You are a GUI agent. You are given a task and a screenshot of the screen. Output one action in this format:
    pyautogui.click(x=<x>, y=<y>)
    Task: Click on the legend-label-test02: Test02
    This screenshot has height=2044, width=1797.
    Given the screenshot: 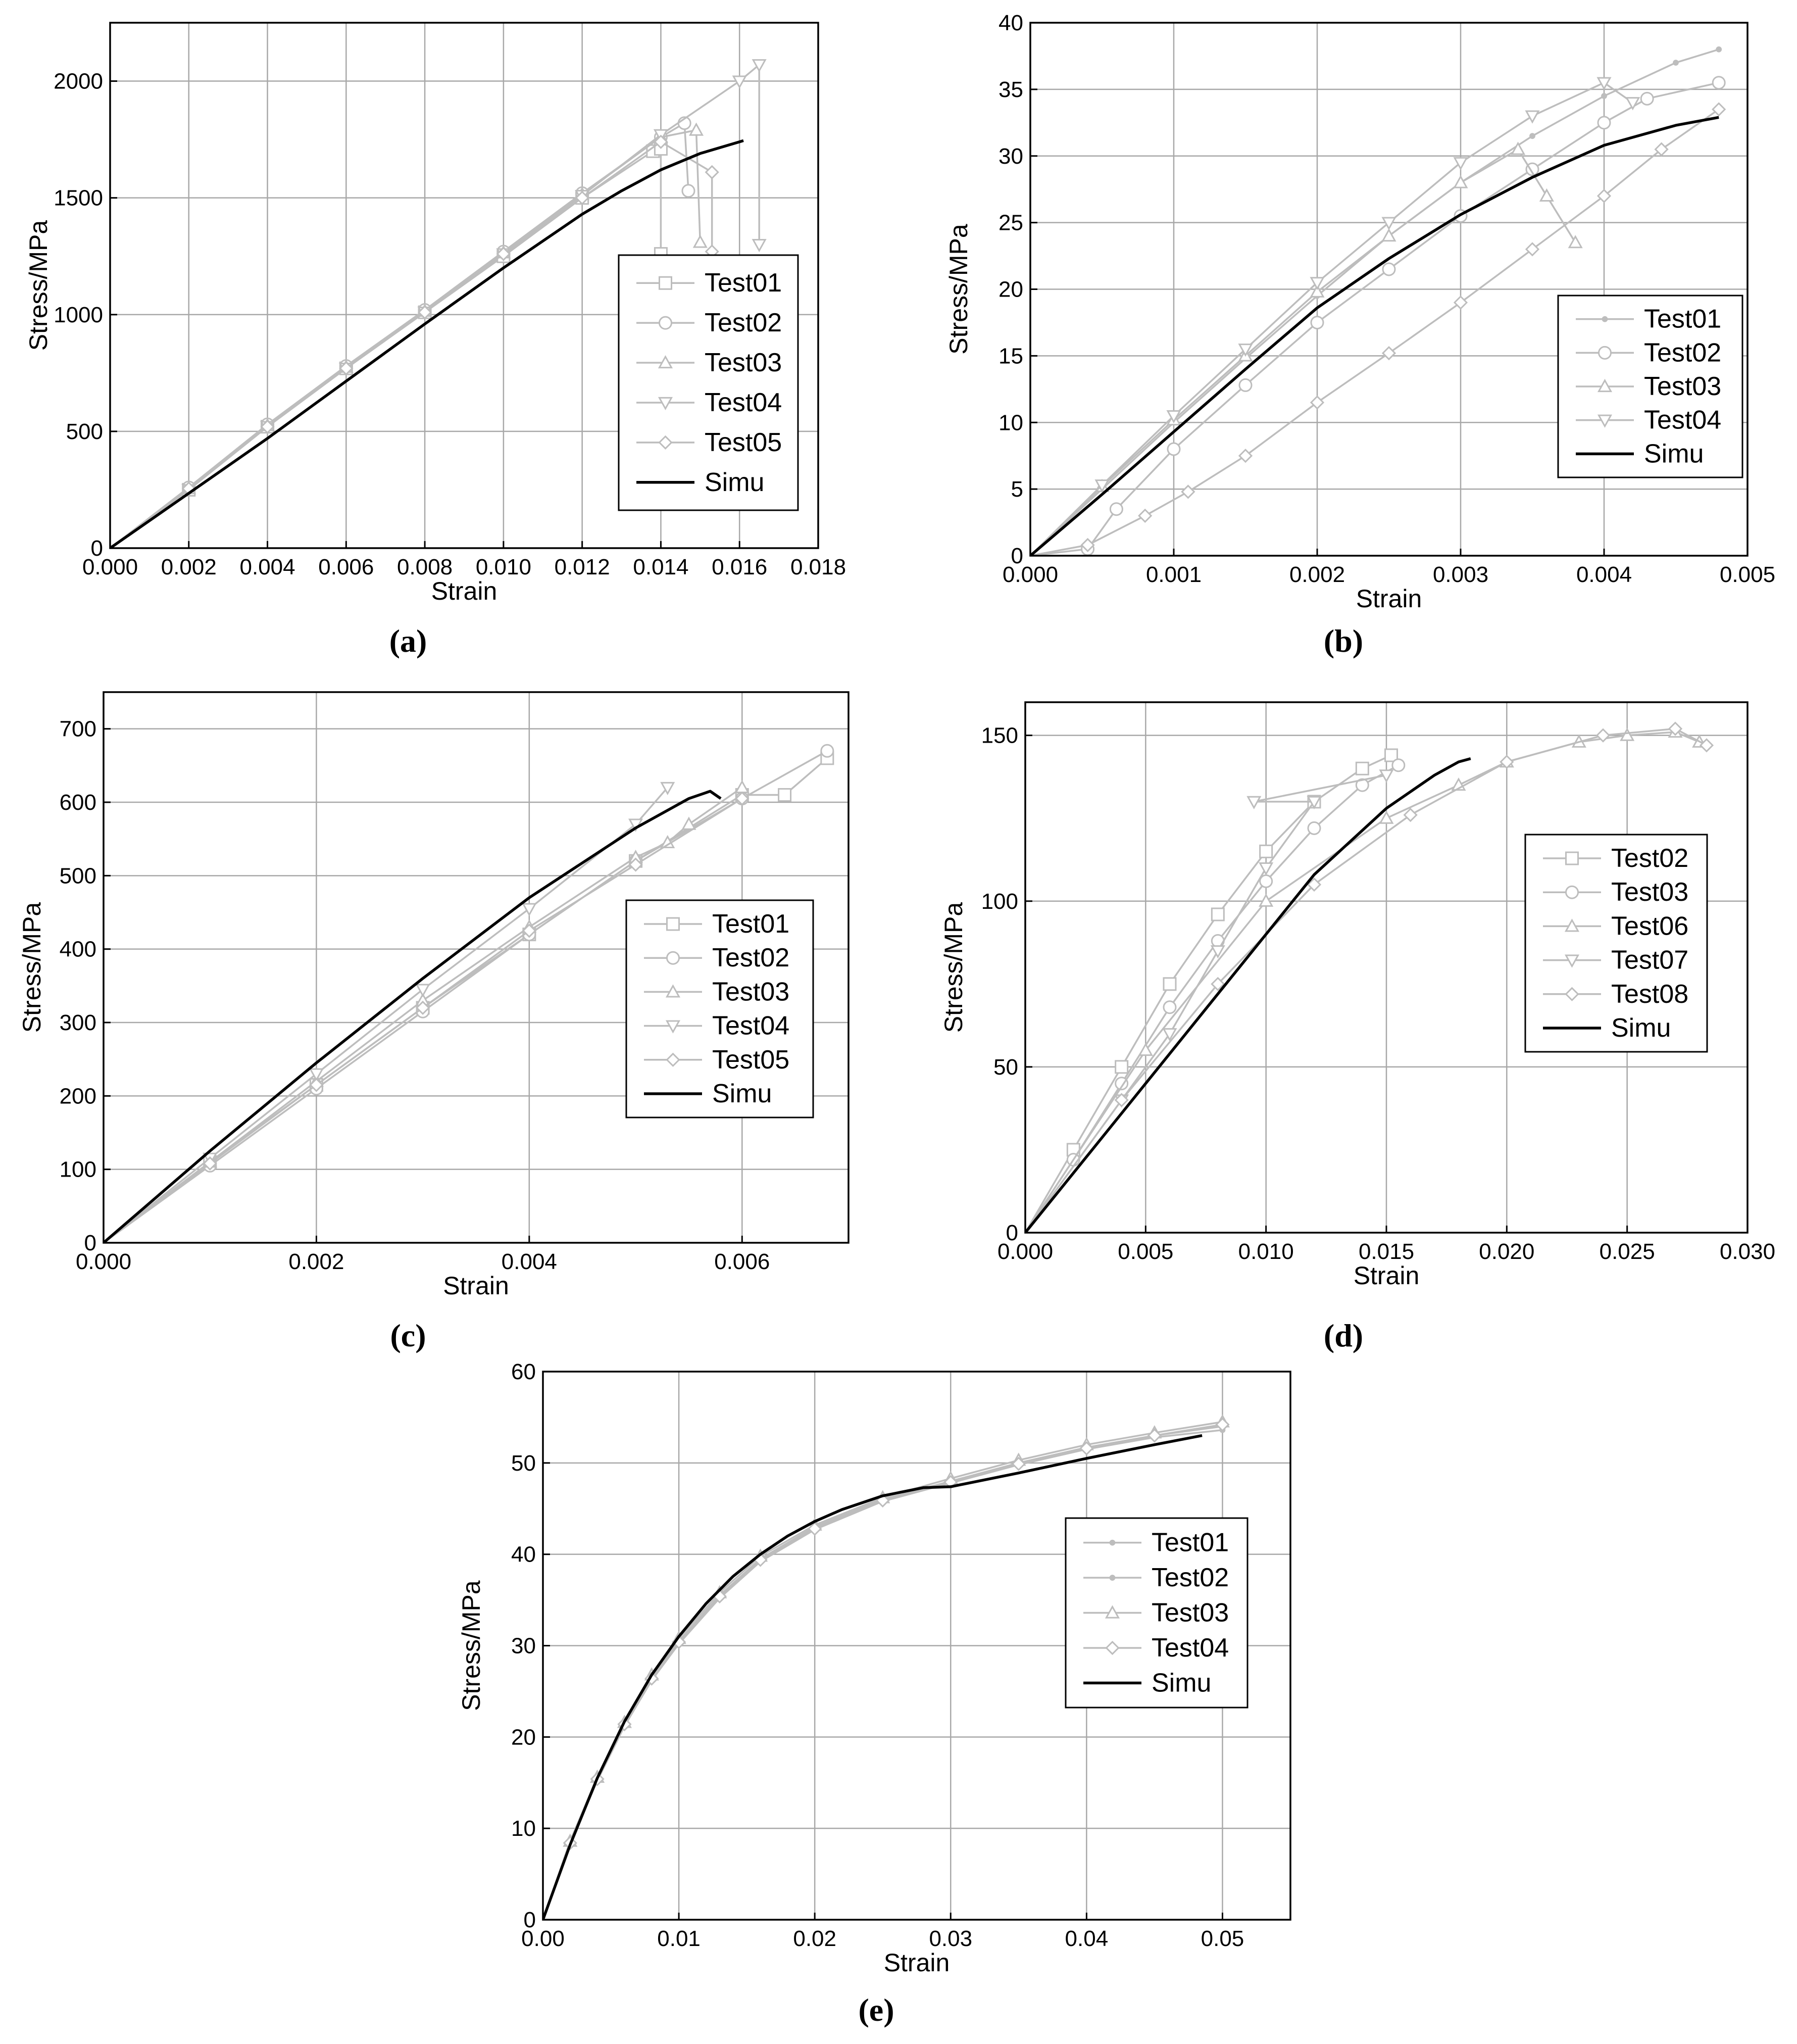 What is the action you would take?
    pyautogui.click(x=751, y=957)
    